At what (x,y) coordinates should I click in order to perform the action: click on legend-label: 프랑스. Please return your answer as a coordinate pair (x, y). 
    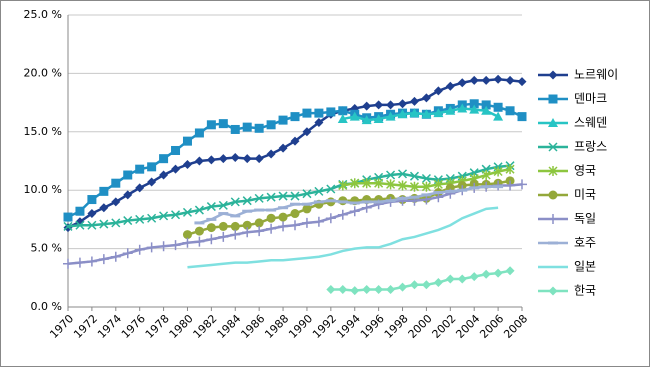
    Looking at the image, I should click on (590, 147).